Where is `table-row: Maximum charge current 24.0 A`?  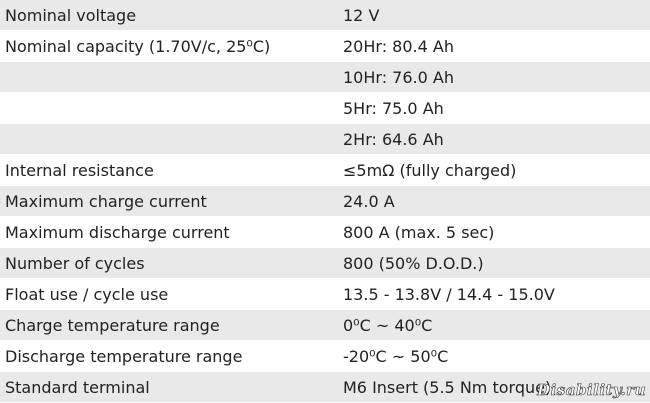
table-row: Maximum charge current 24.0 A is located at coordinates (325, 201).